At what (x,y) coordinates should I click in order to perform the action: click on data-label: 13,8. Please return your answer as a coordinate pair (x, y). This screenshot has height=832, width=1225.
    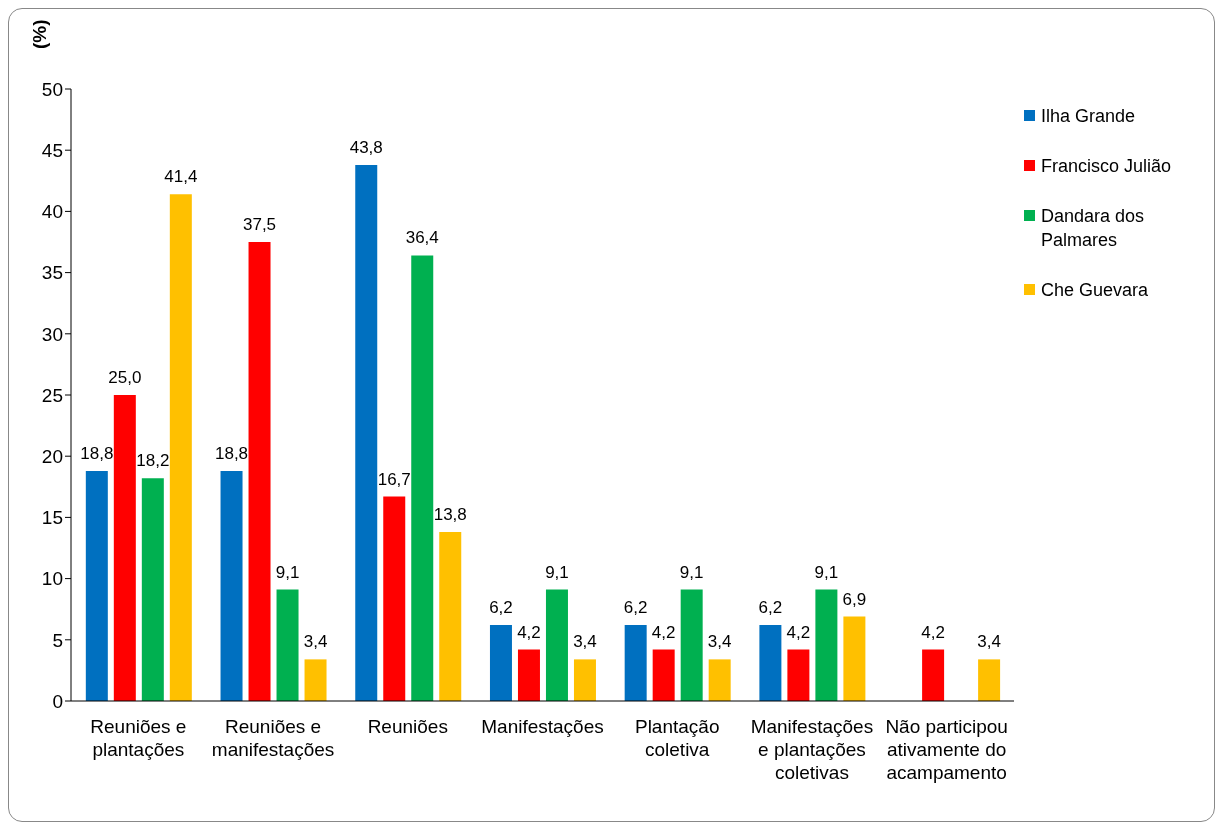
    Looking at the image, I should click on (450, 515).